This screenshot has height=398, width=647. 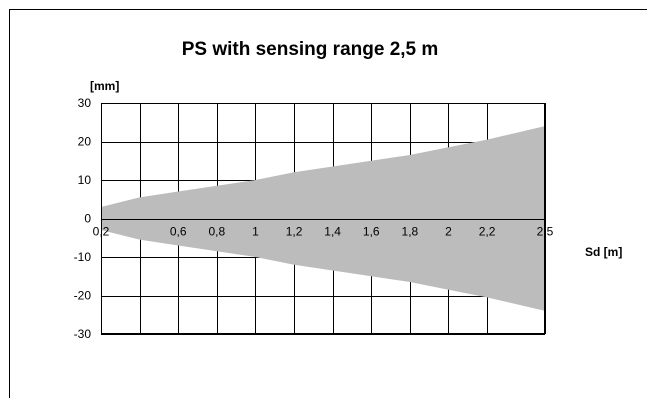 What do you see at coordinates (83, 296) in the screenshot?
I see `y-tick-label-5: -20` at bounding box center [83, 296].